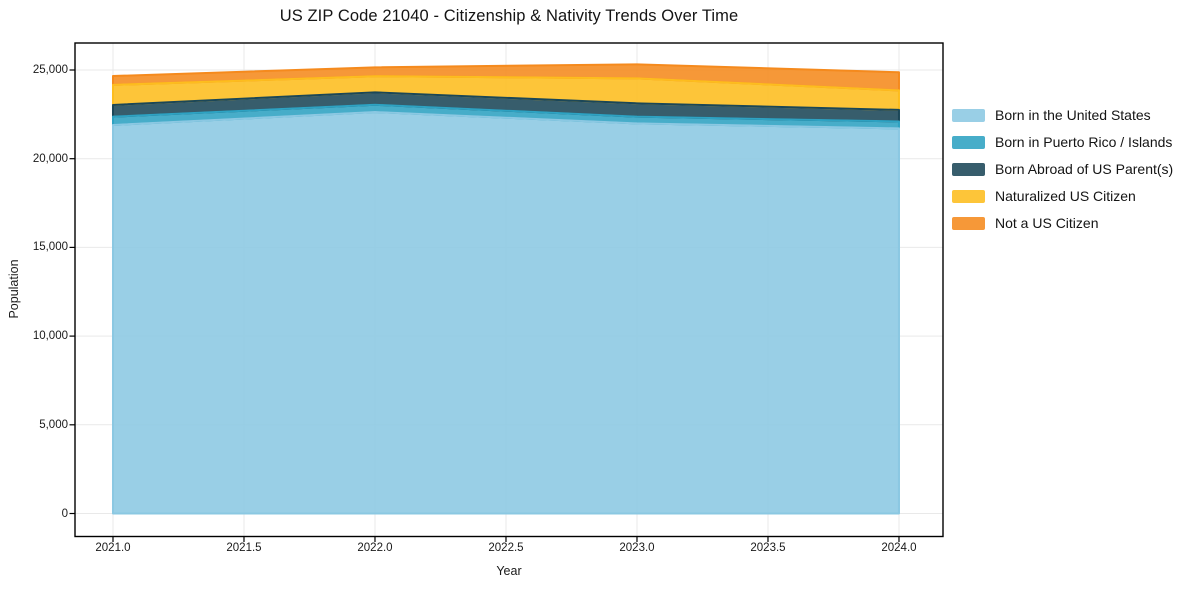  What do you see at coordinates (375, 548) in the screenshot?
I see `x-tick-label: 2022.0` at bounding box center [375, 548].